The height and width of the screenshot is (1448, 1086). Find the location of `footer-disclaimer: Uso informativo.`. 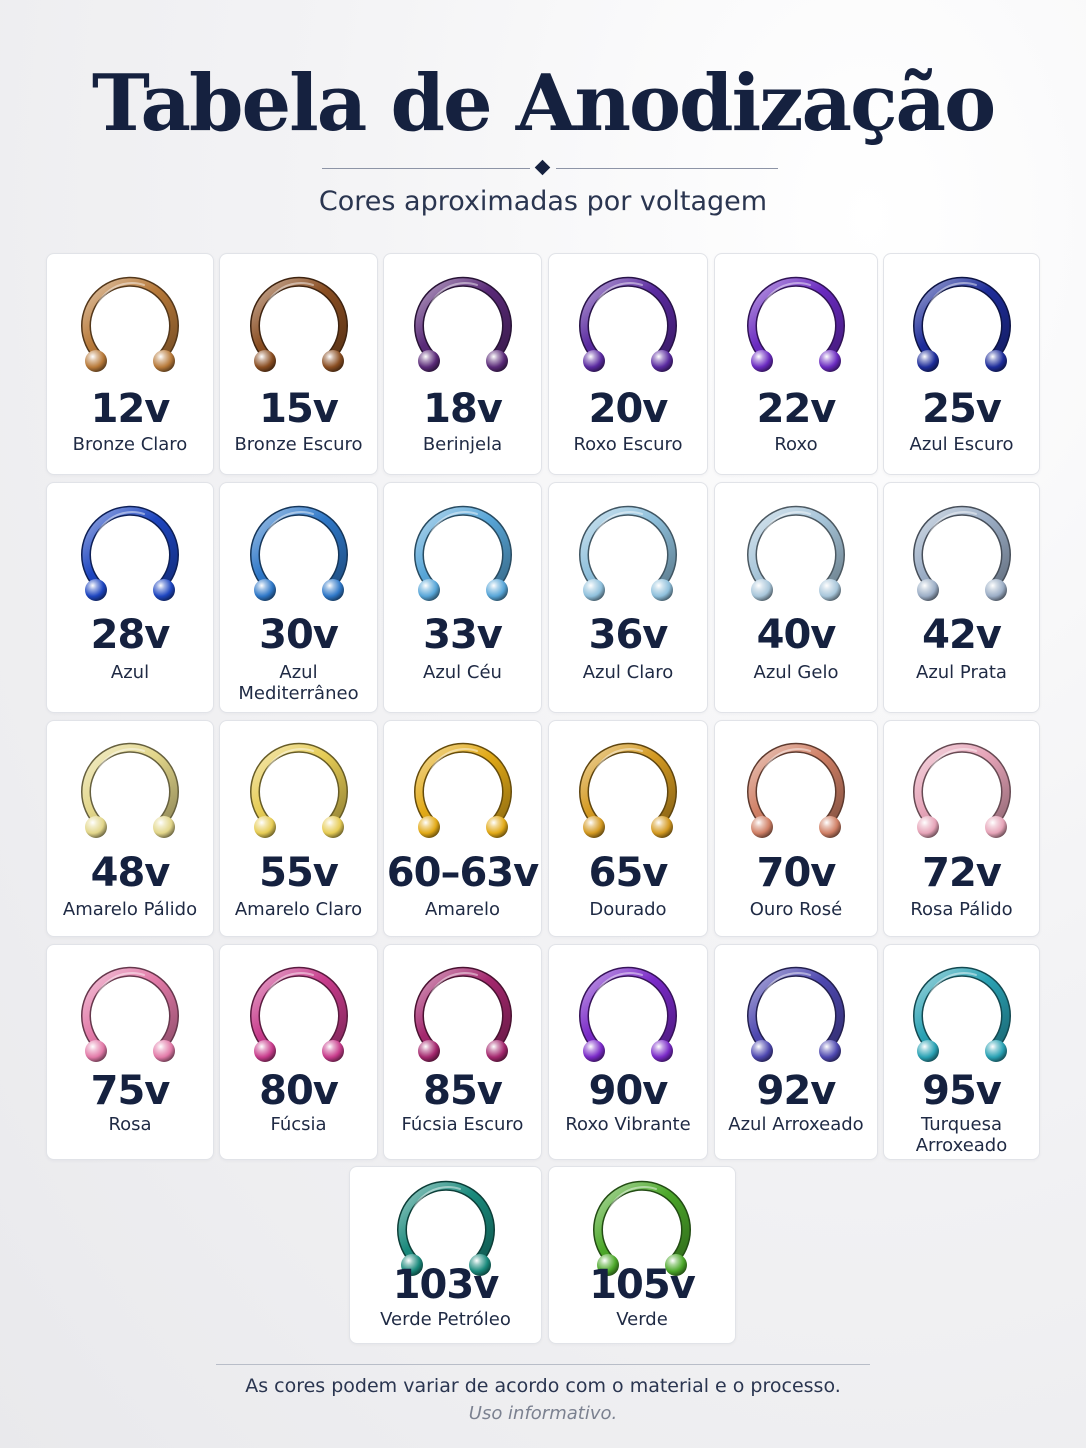

footer-disclaimer: Uso informativo. is located at coordinates (543, 1413).